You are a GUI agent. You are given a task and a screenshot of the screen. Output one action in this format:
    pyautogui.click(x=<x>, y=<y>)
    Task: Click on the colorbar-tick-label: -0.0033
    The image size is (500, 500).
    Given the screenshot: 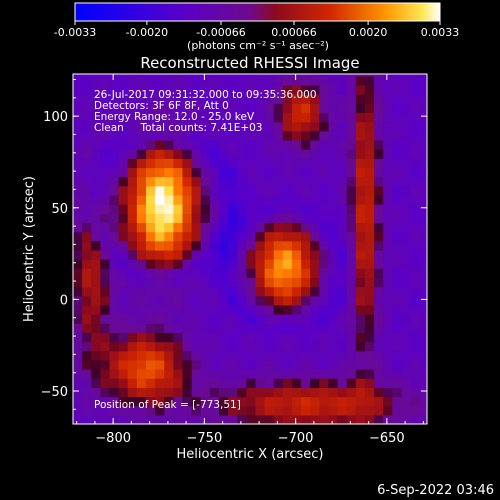 What is the action you would take?
    pyautogui.click(x=75, y=32)
    